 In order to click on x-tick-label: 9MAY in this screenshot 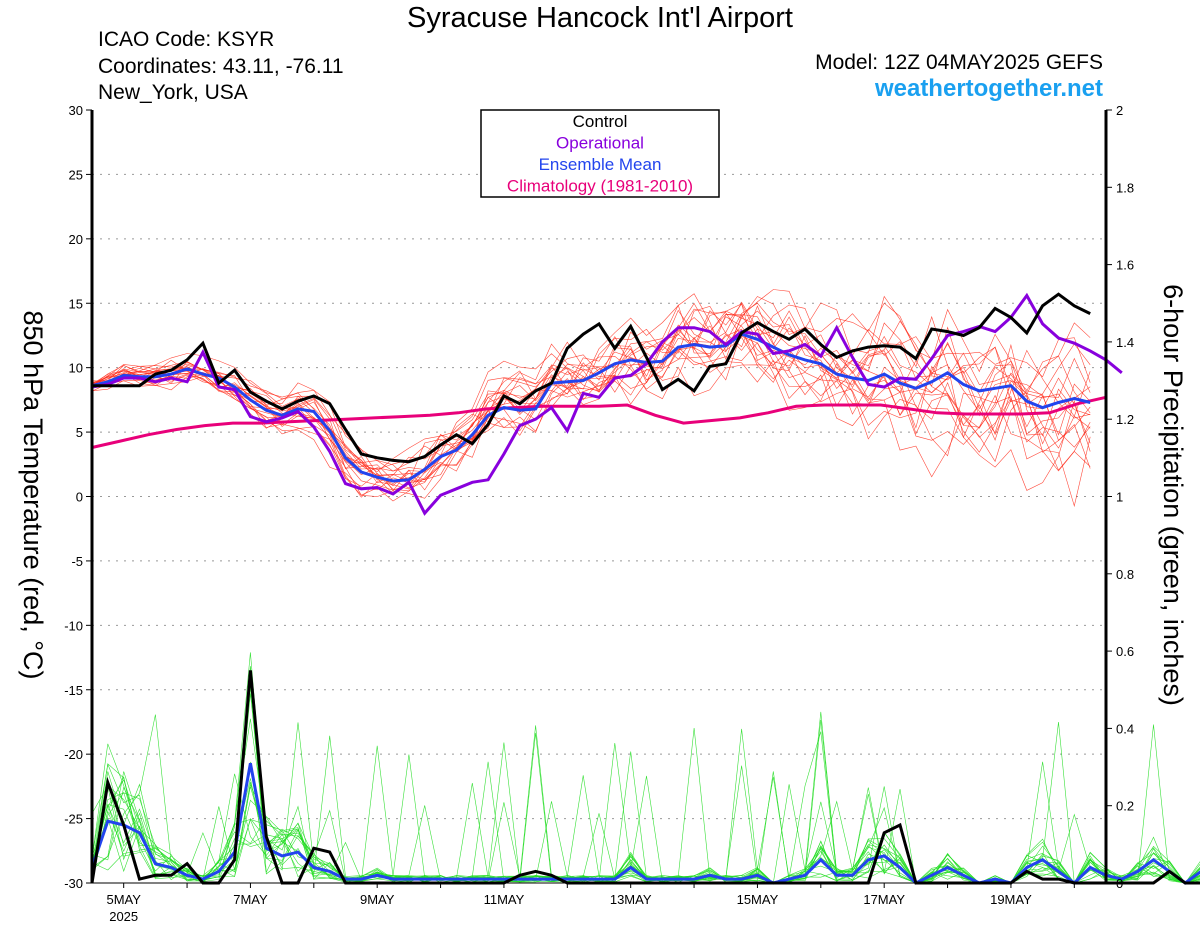, I will do `click(377, 899)`.